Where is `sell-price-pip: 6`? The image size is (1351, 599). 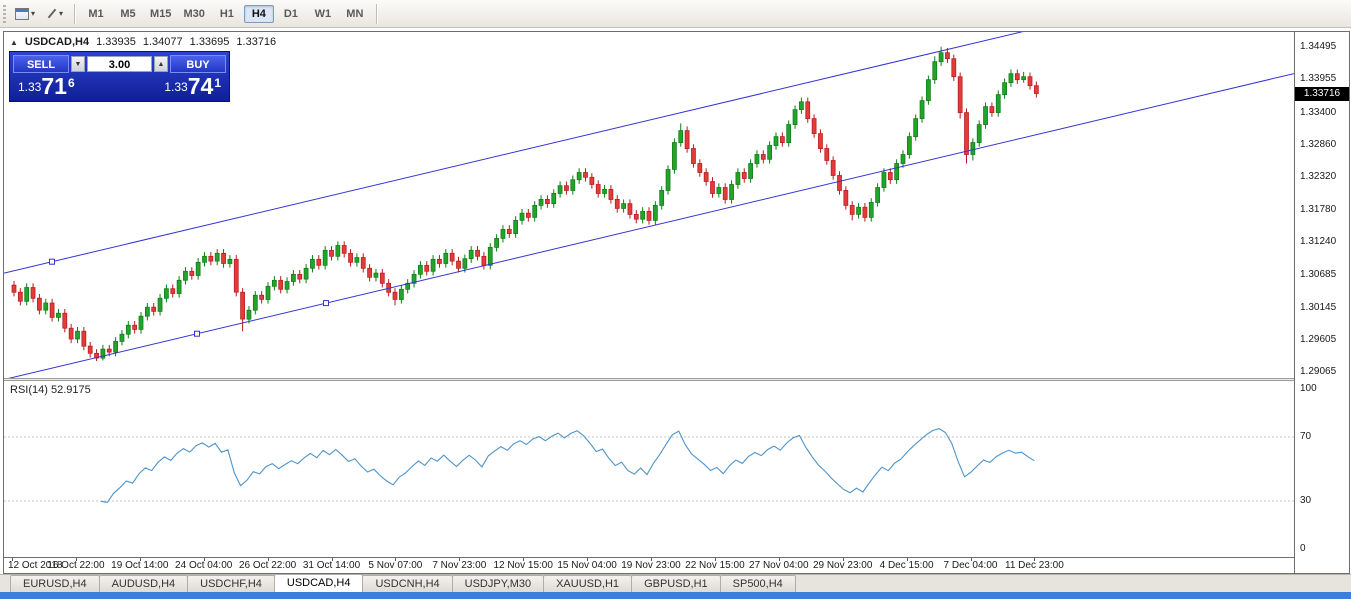 sell-price-pip: 6 is located at coordinates (71, 83).